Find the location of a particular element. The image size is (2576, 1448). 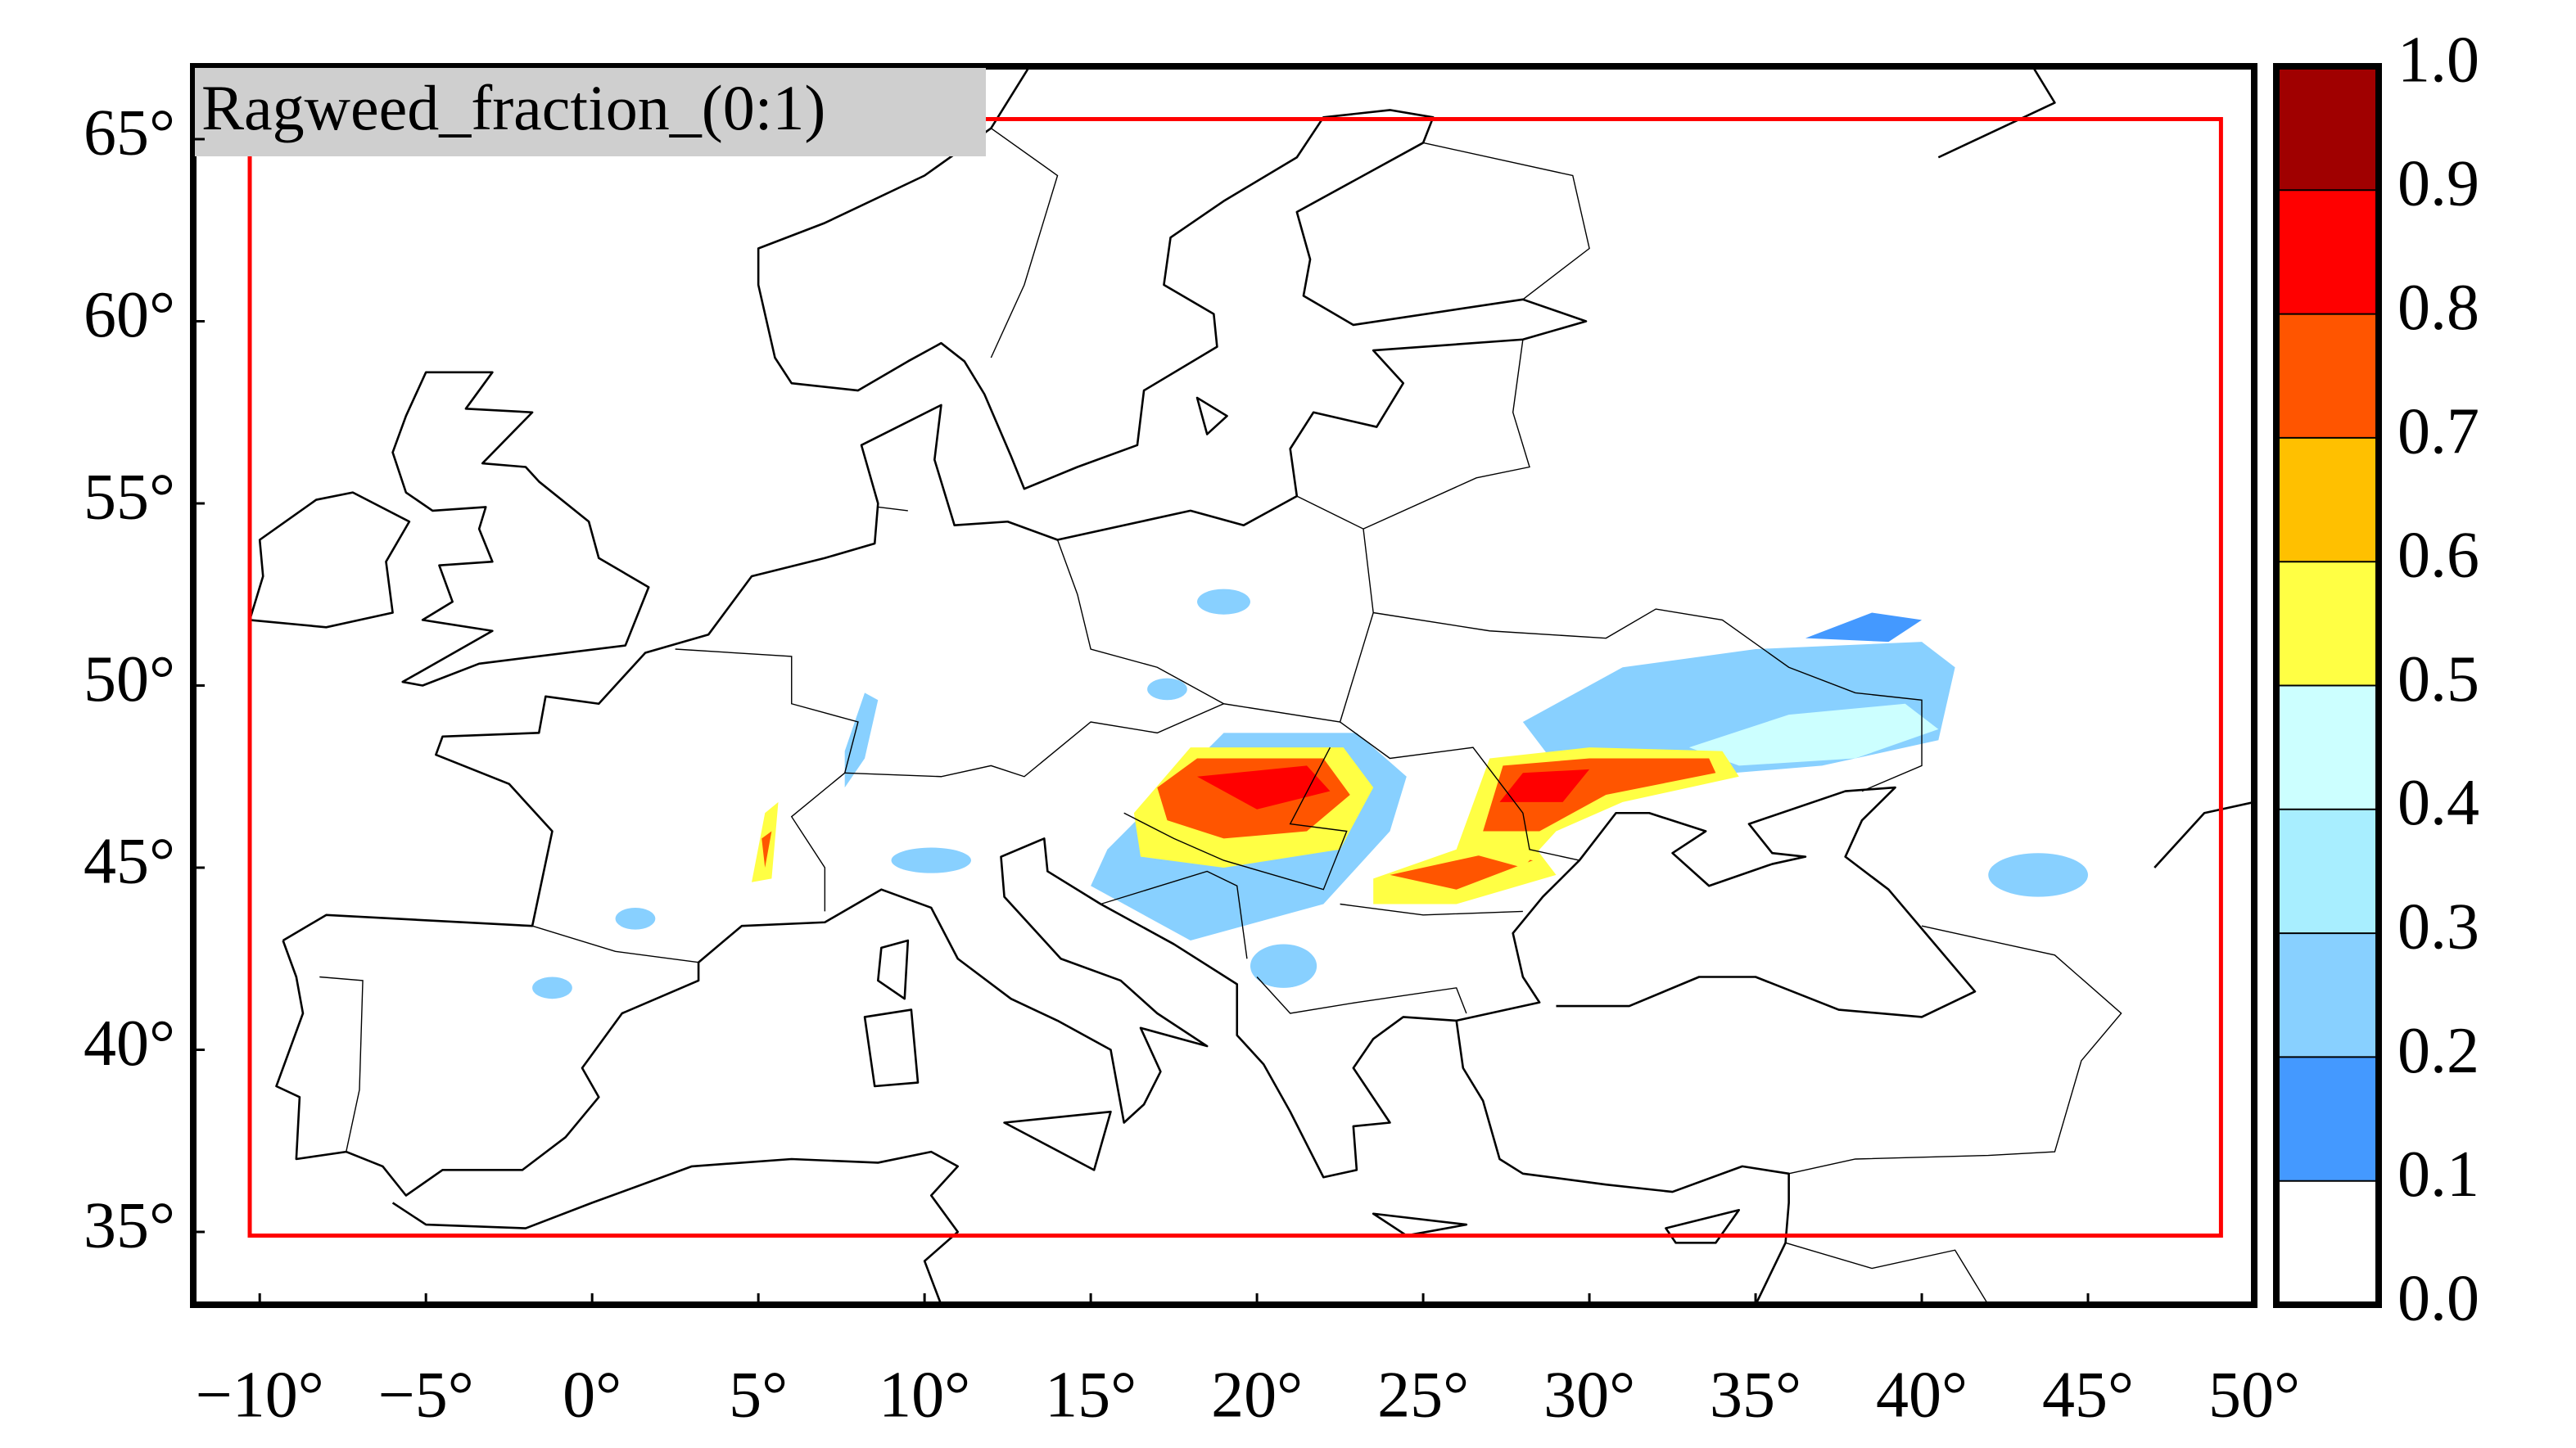

y-tick-label: 45° is located at coordinates (129, 861).